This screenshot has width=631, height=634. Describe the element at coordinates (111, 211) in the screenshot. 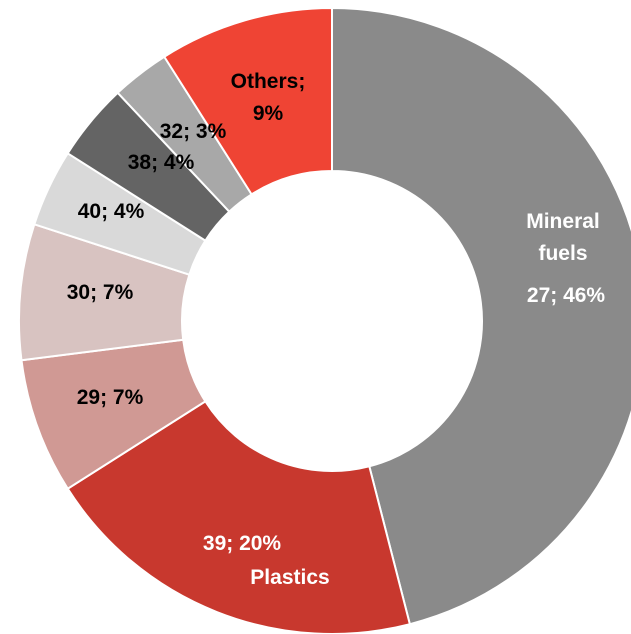

I see `slice-label-40-display: 40; 4%` at that location.